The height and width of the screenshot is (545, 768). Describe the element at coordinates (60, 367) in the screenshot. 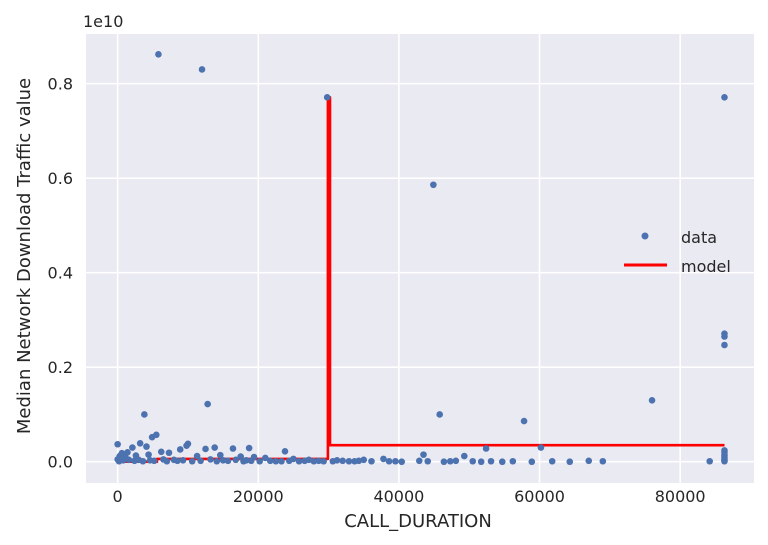

I see `y-tick-label: 0.2` at that location.